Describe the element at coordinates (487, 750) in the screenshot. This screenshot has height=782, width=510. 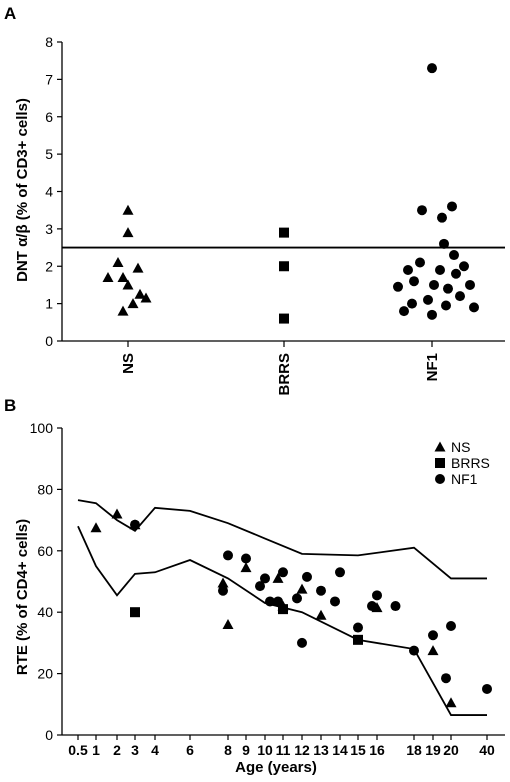
I see `panel-b-x-tick-label: 40` at that location.